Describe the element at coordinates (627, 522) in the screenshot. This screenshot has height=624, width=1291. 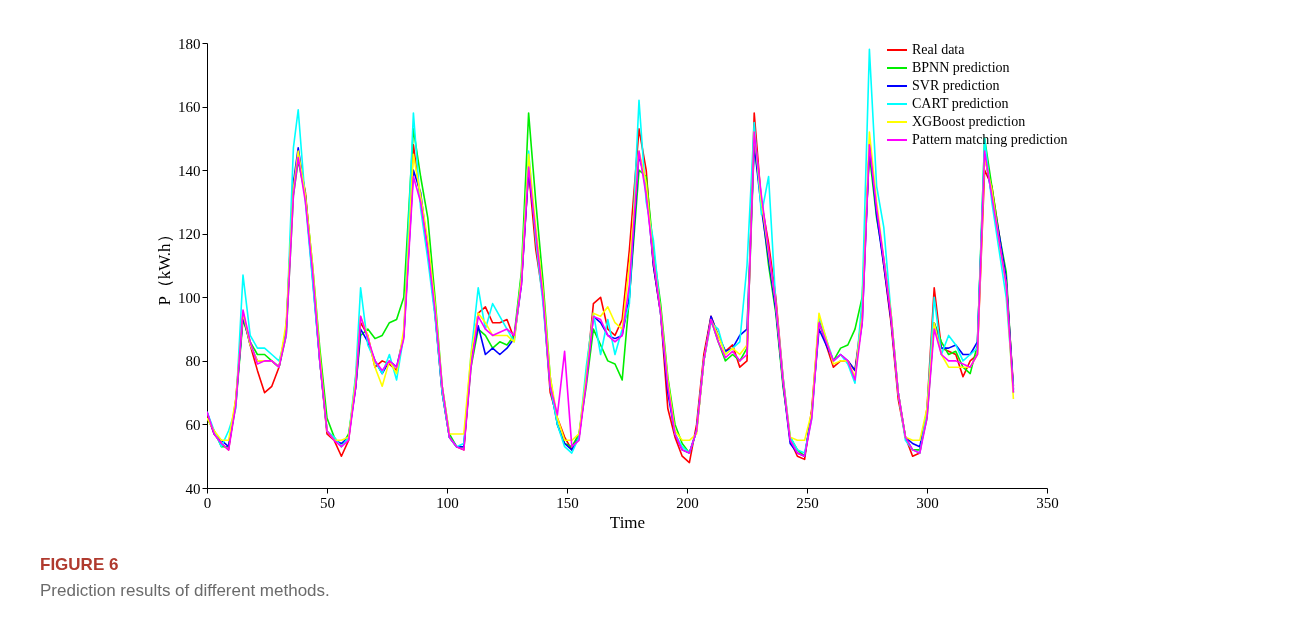
I see `x-axis-title: Time` at that location.